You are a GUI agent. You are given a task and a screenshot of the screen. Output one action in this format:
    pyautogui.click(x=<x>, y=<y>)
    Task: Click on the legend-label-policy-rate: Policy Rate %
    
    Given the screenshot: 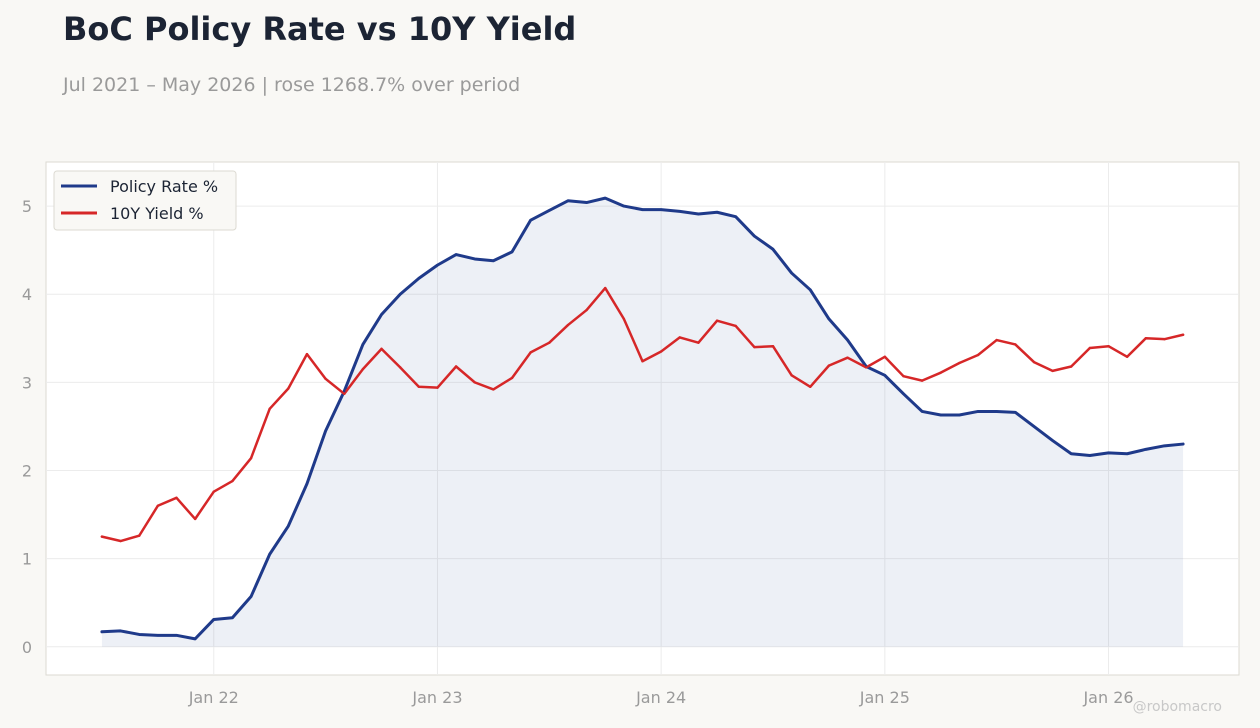 What is the action you would take?
    pyautogui.click(x=164, y=186)
    